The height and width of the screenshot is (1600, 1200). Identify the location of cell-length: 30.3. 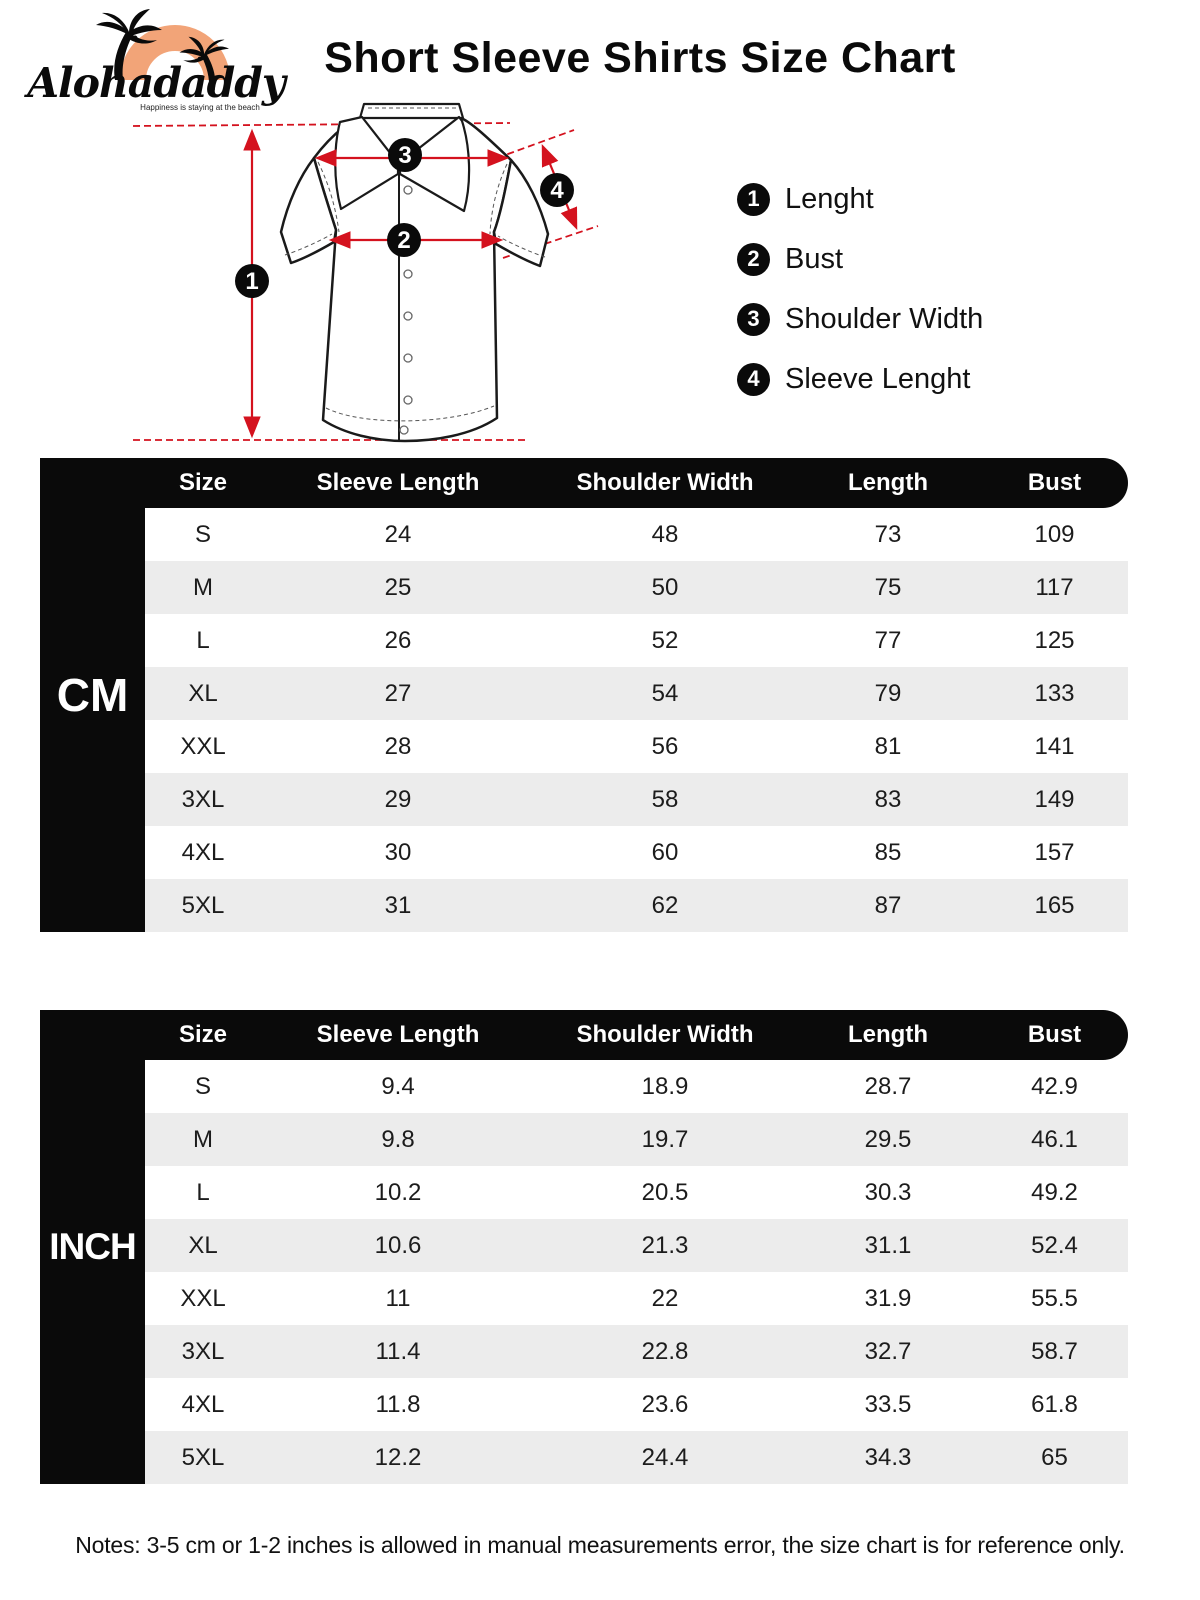
(888, 1192).